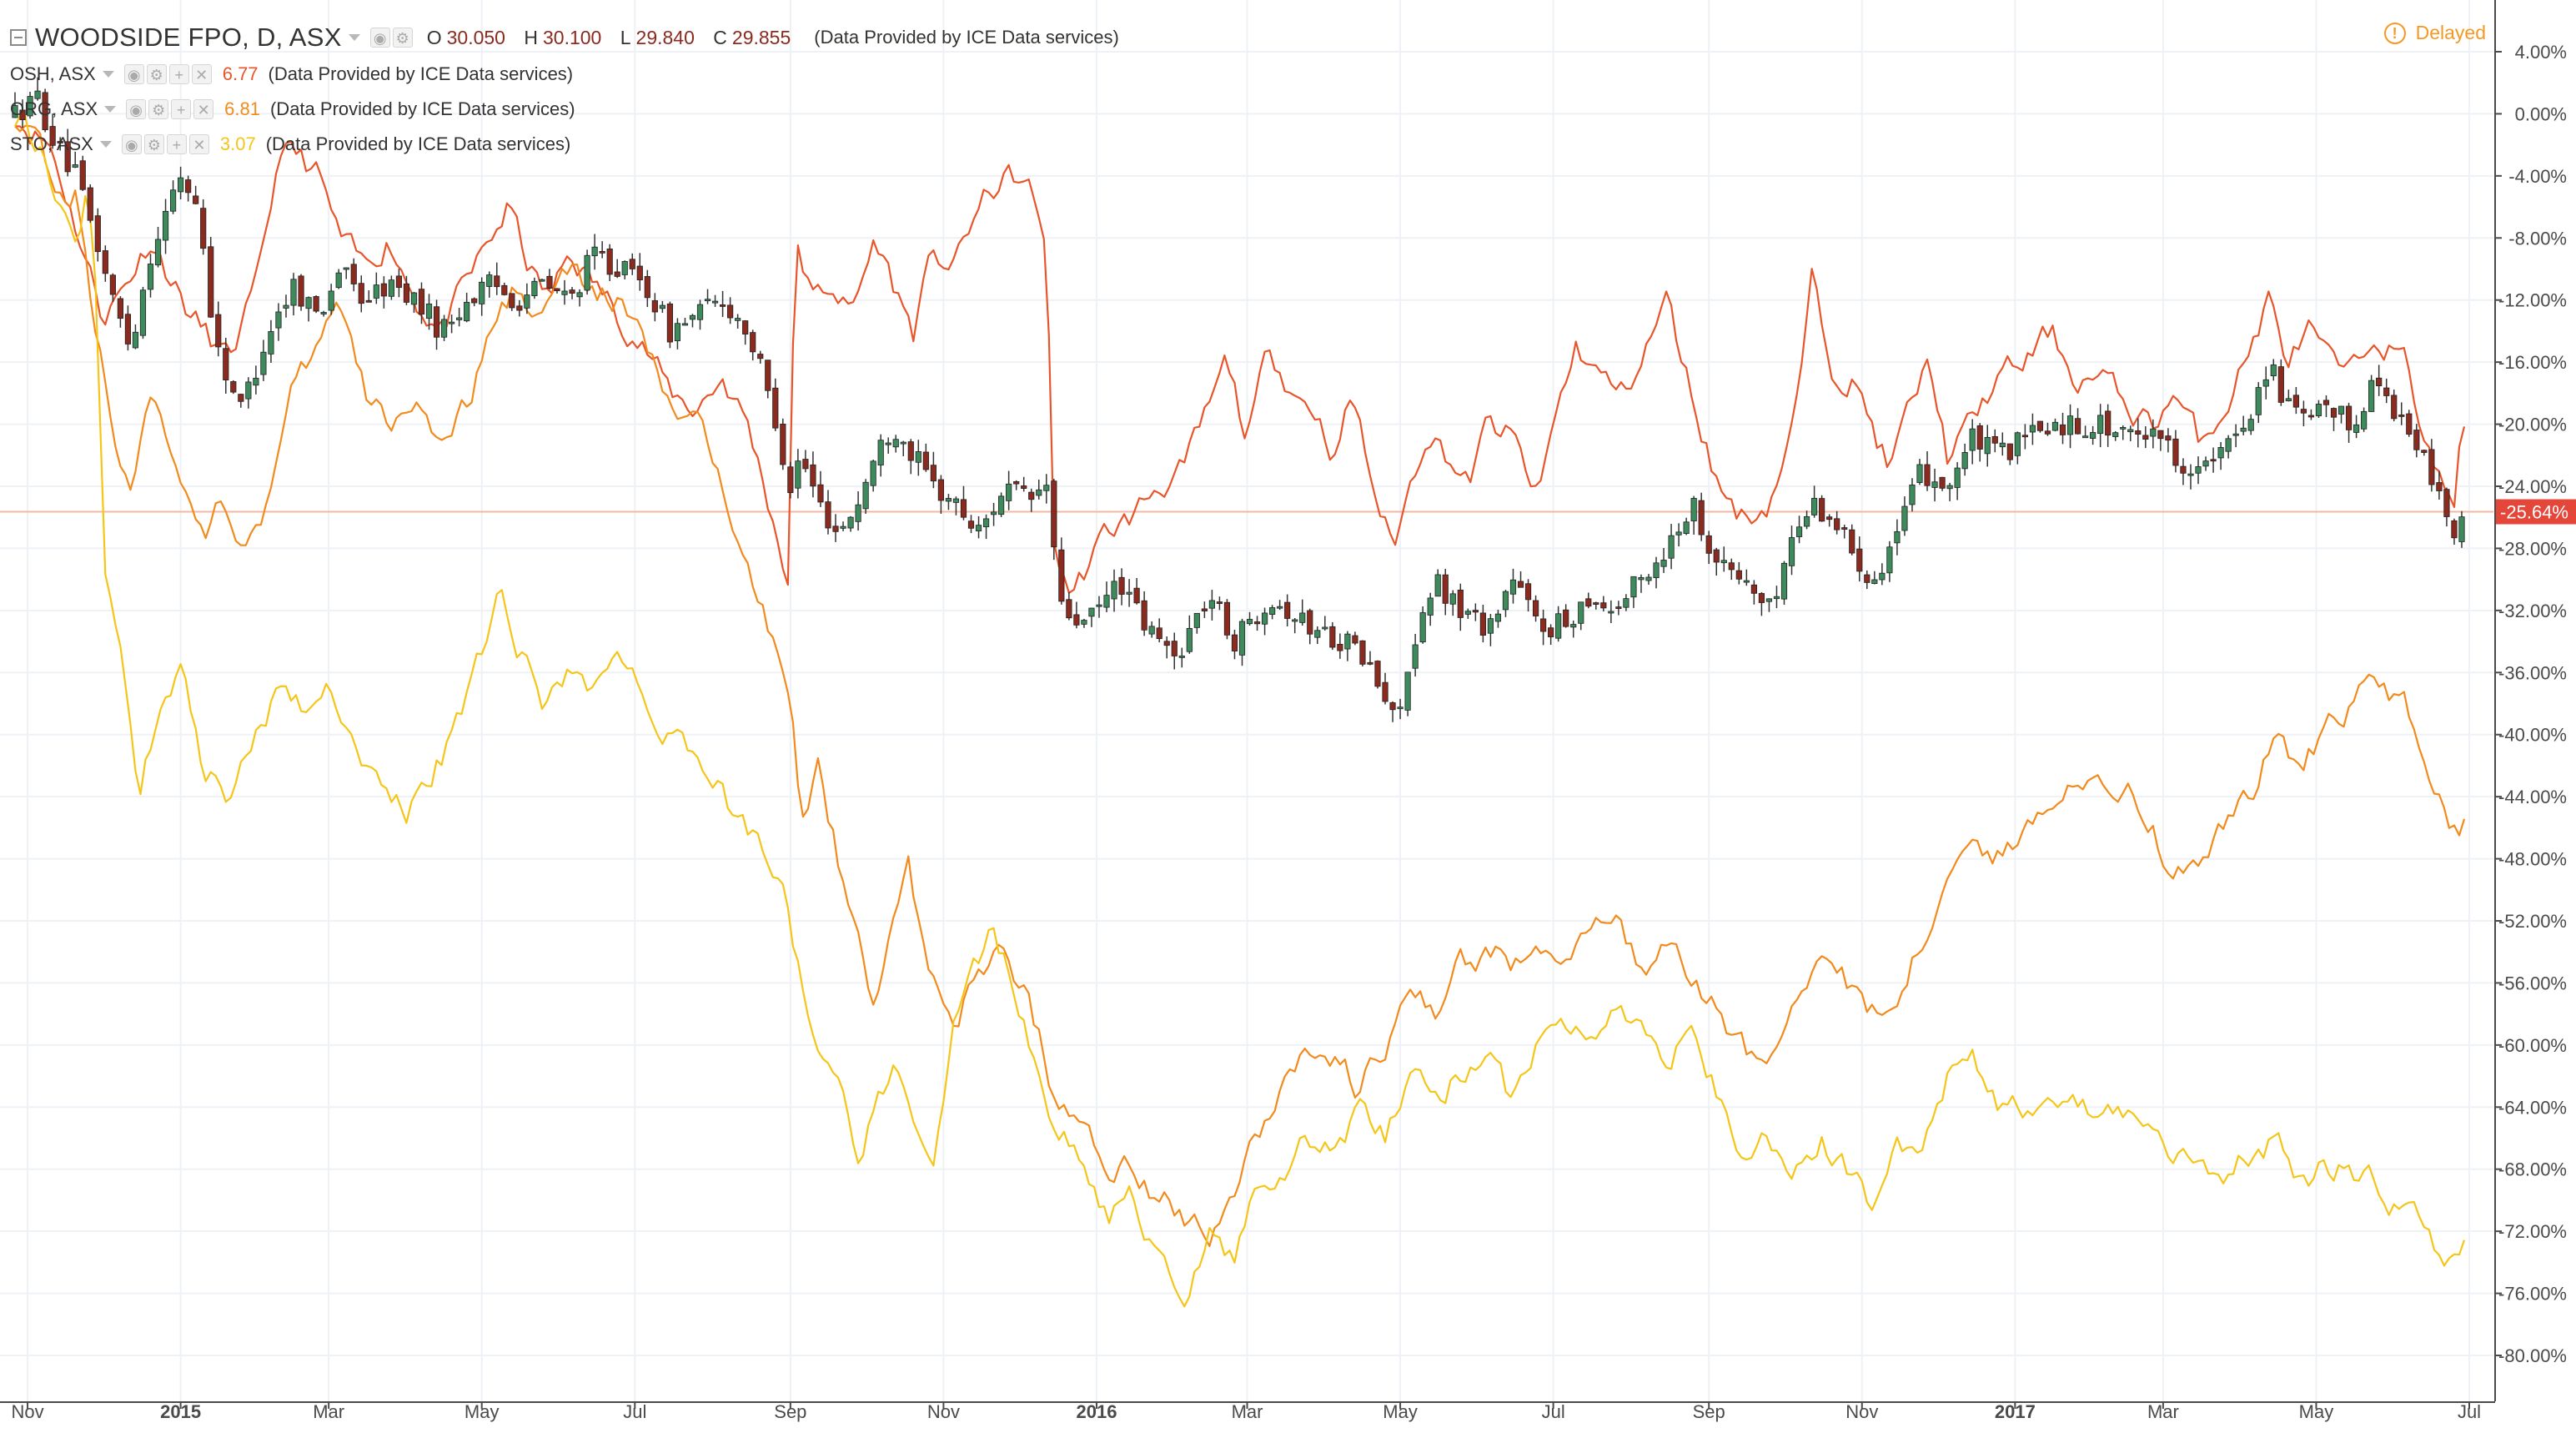 Image resolution: width=2576 pixels, height=1433 pixels. I want to click on plus-icon: +, so click(176, 144).